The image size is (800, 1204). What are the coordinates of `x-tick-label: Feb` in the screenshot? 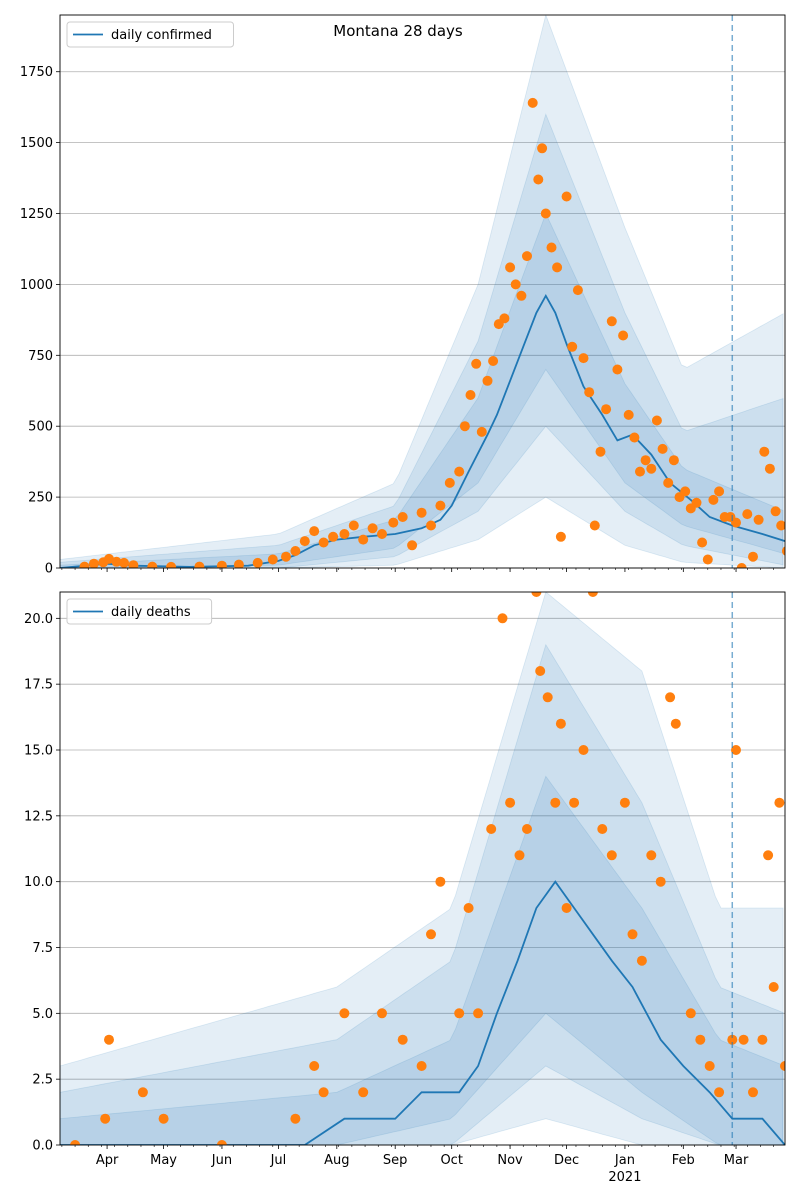 It's located at (683, 1160).